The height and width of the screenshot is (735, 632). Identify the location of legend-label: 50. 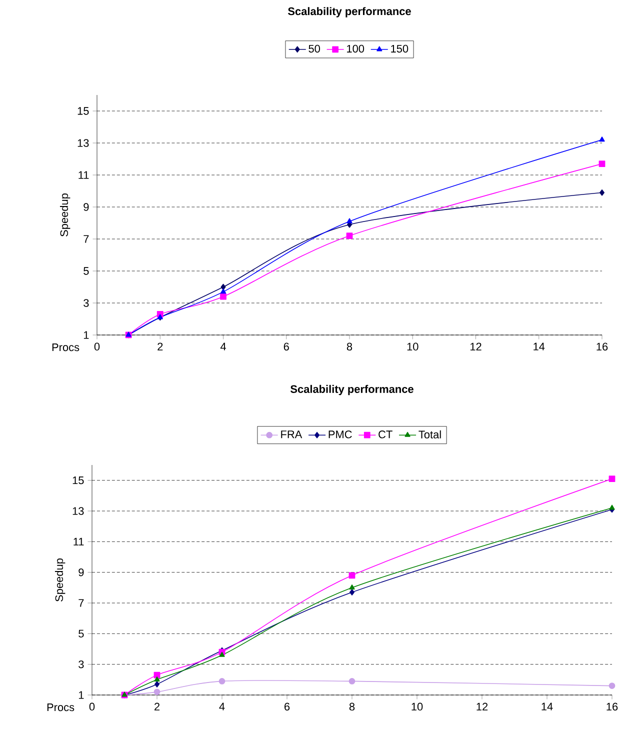
(314, 48).